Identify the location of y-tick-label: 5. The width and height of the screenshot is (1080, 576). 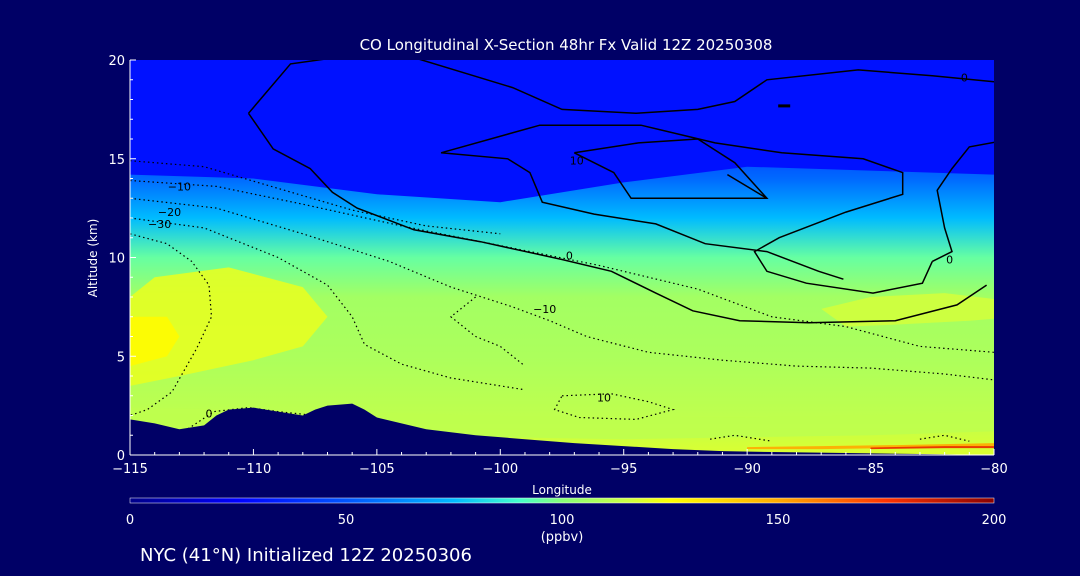
(121, 357).